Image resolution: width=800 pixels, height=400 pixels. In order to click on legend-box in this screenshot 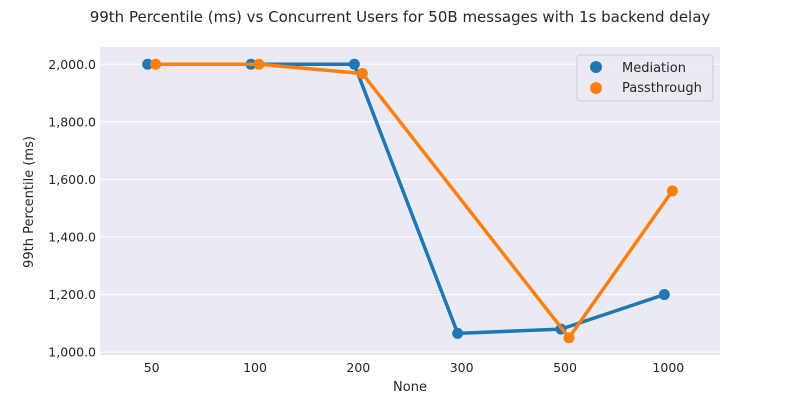, I will do `click(645, 78)`.